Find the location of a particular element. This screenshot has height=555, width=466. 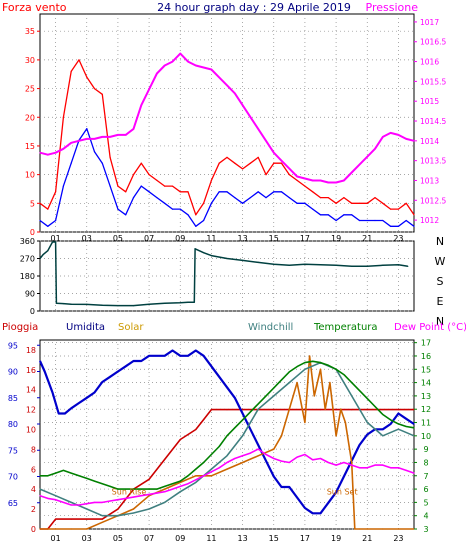

x-tick-label: 19 is located at coordinates (336, 238).